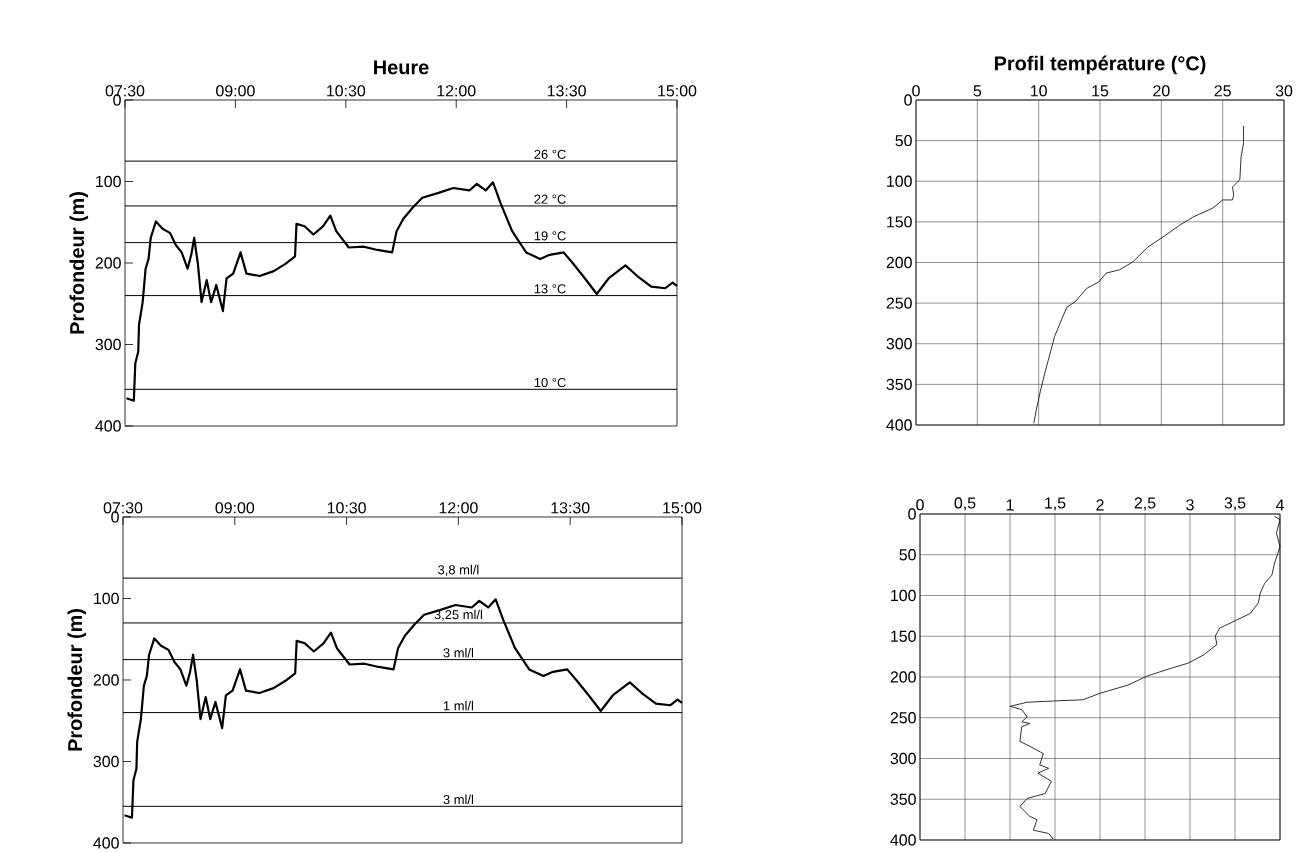  Describe the element at coordinates (977, 91) in the screenshot. I see `x-tick-label: 5` at that location.